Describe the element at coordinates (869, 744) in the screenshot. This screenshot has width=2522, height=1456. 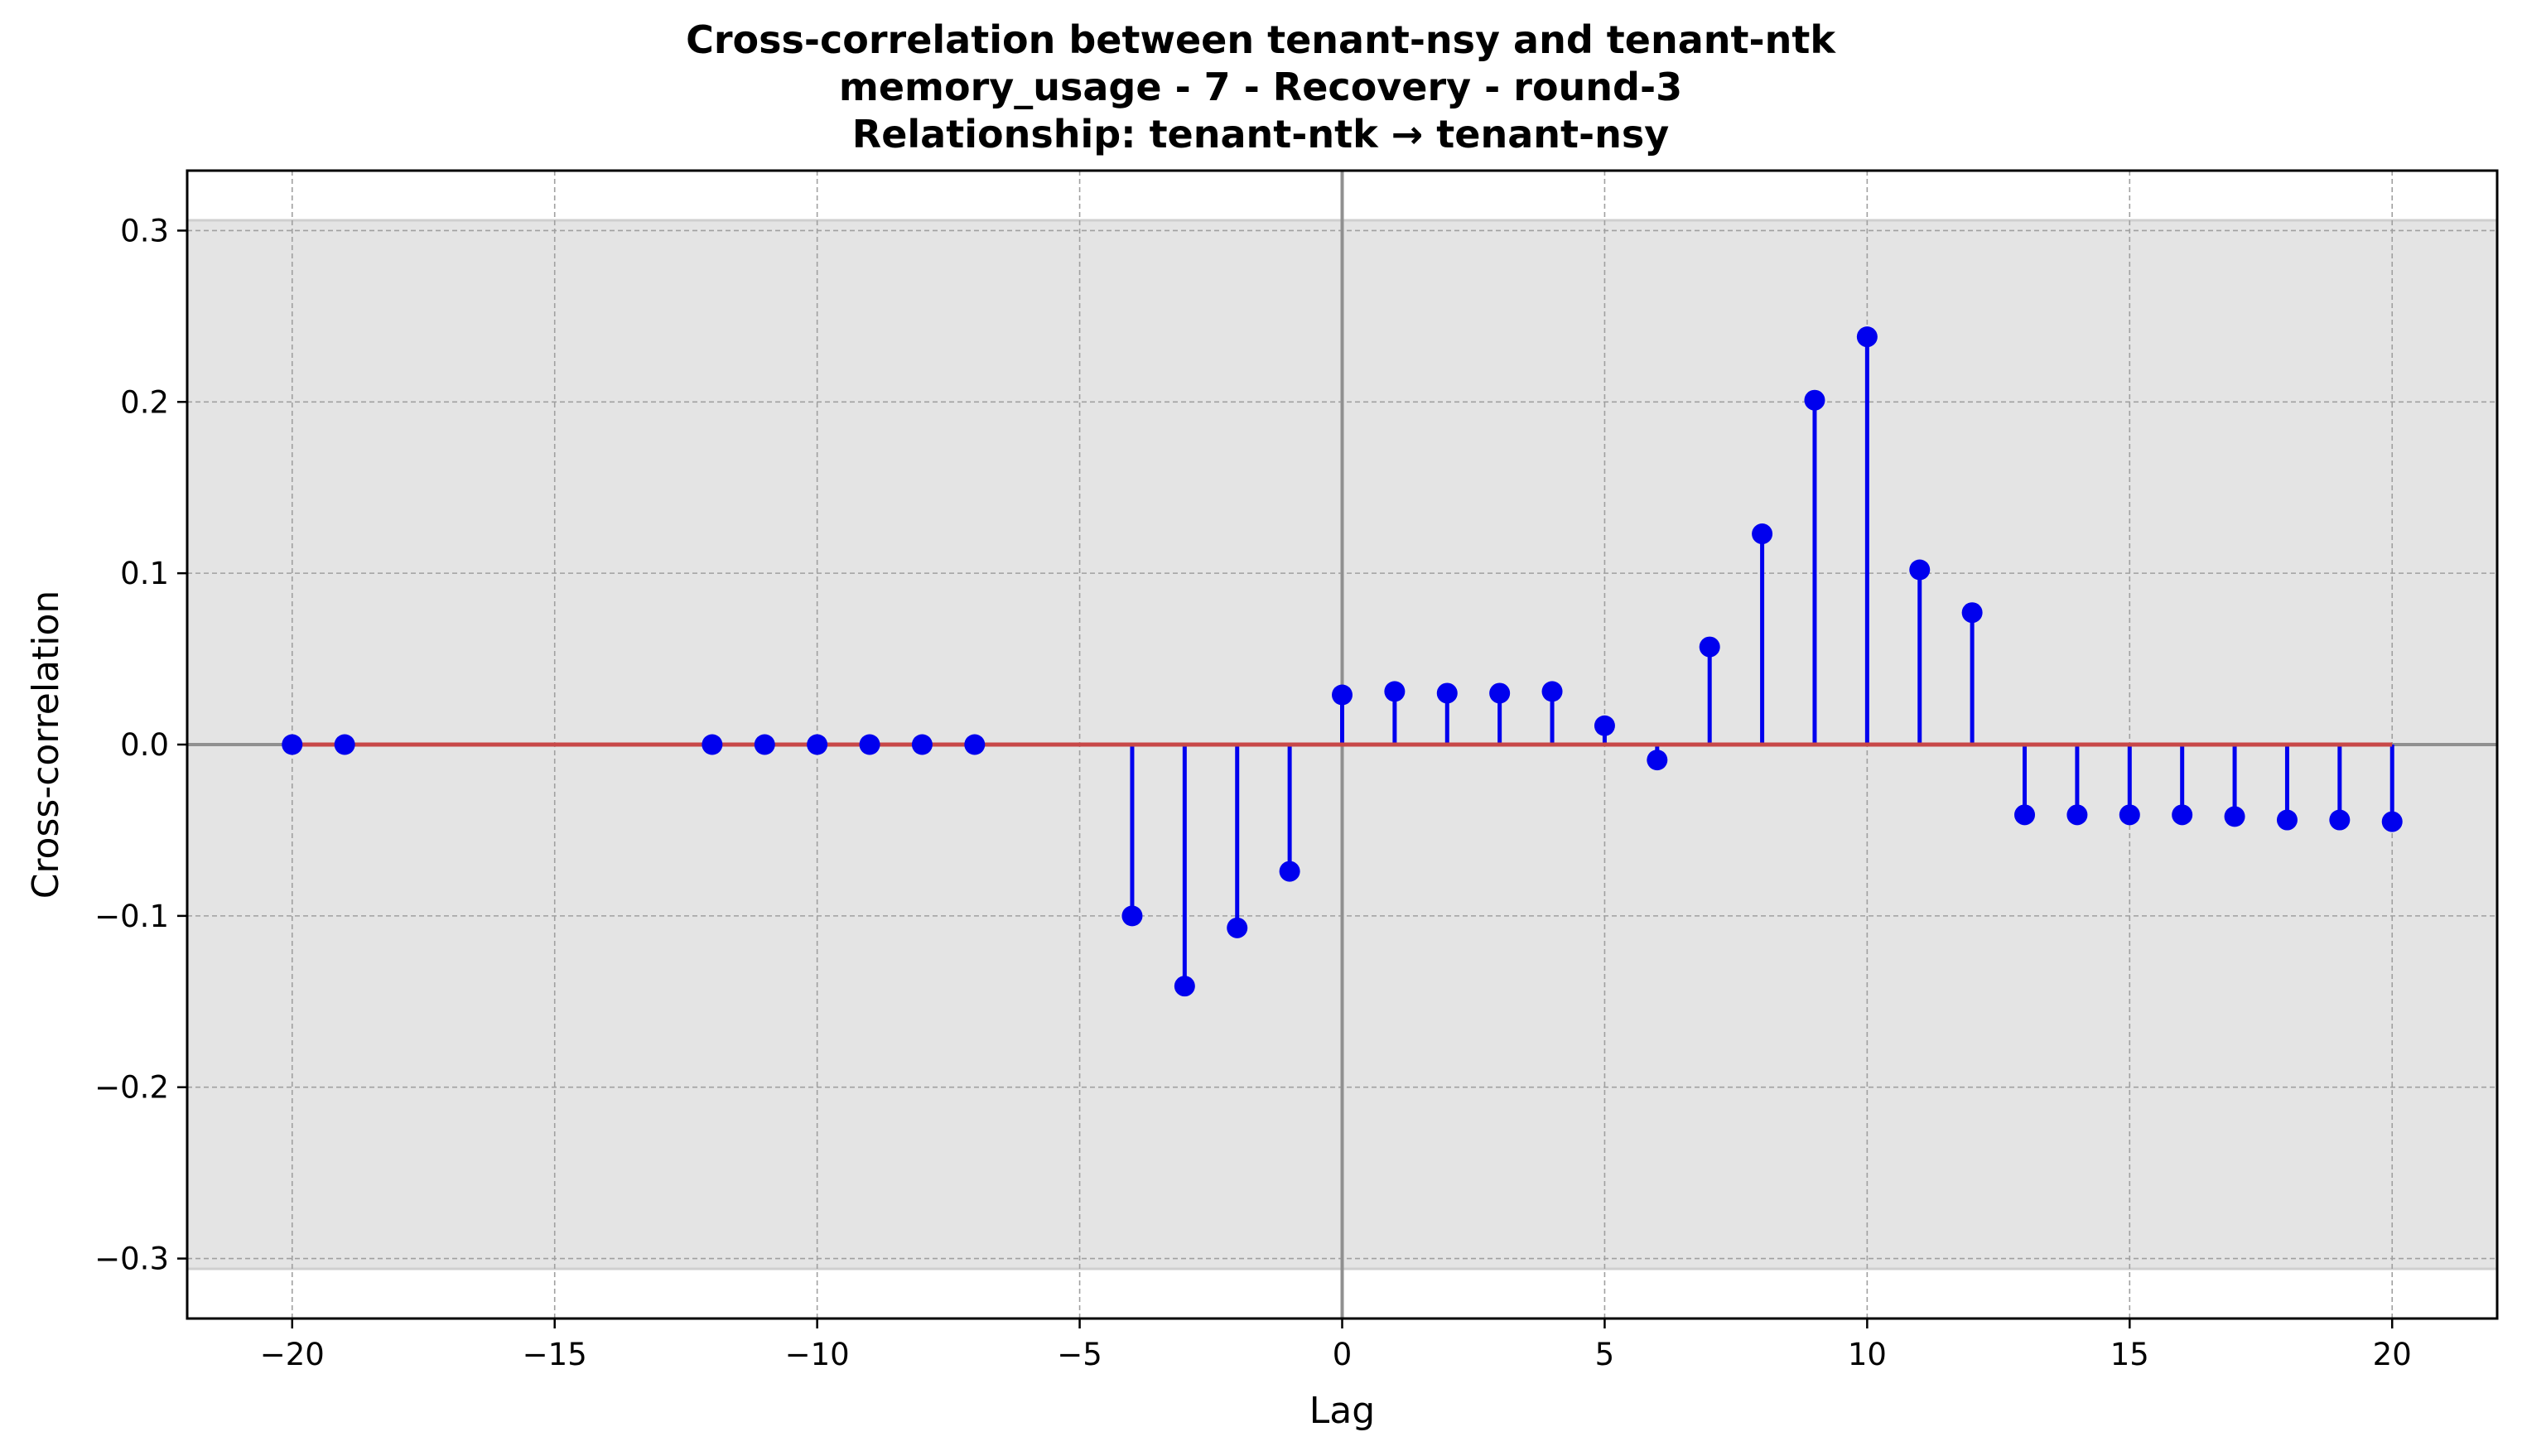
I see `data-point-lag--9` at that location.